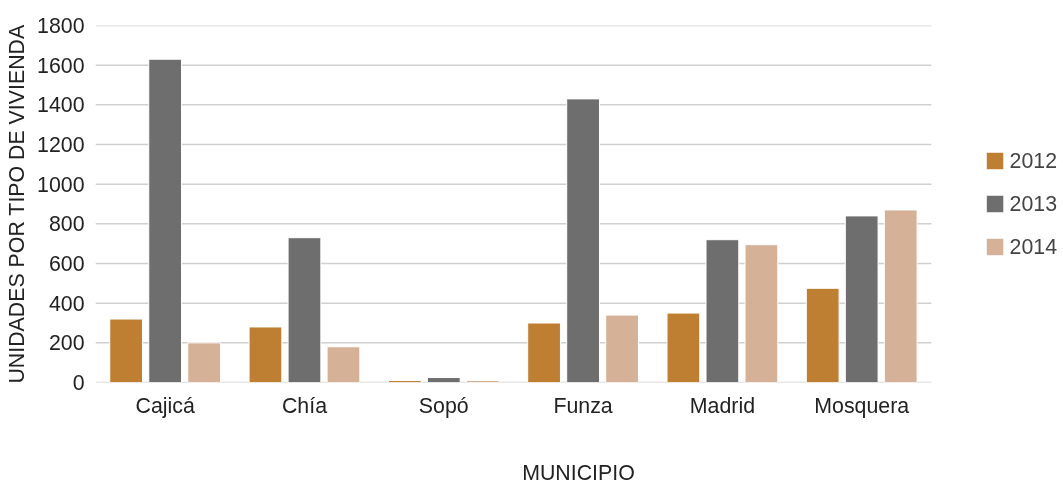 The image size is (1063, 487). I want to click on y-tick-label: 200, so click(66, 343).